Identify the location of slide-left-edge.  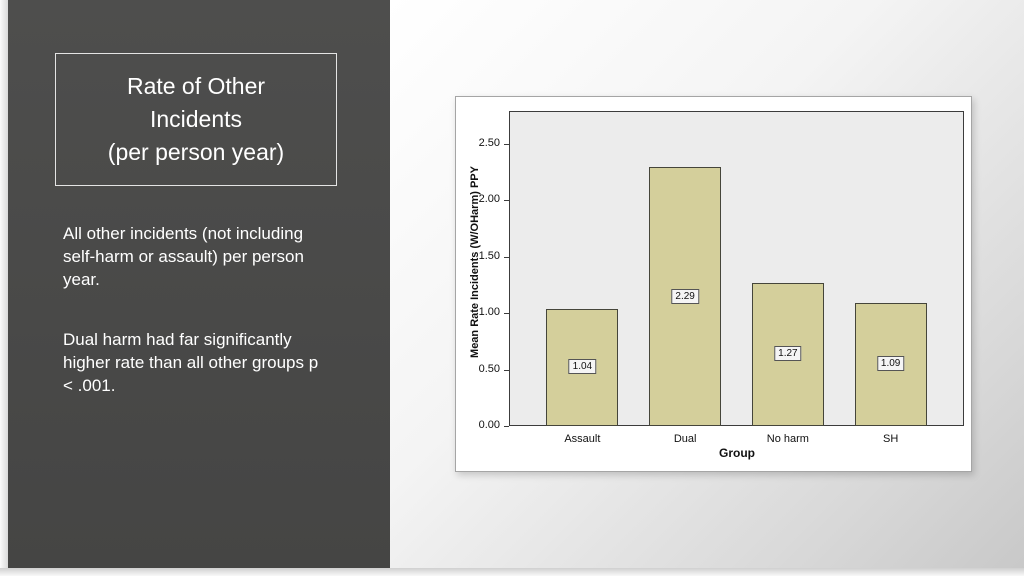
(4, 288).